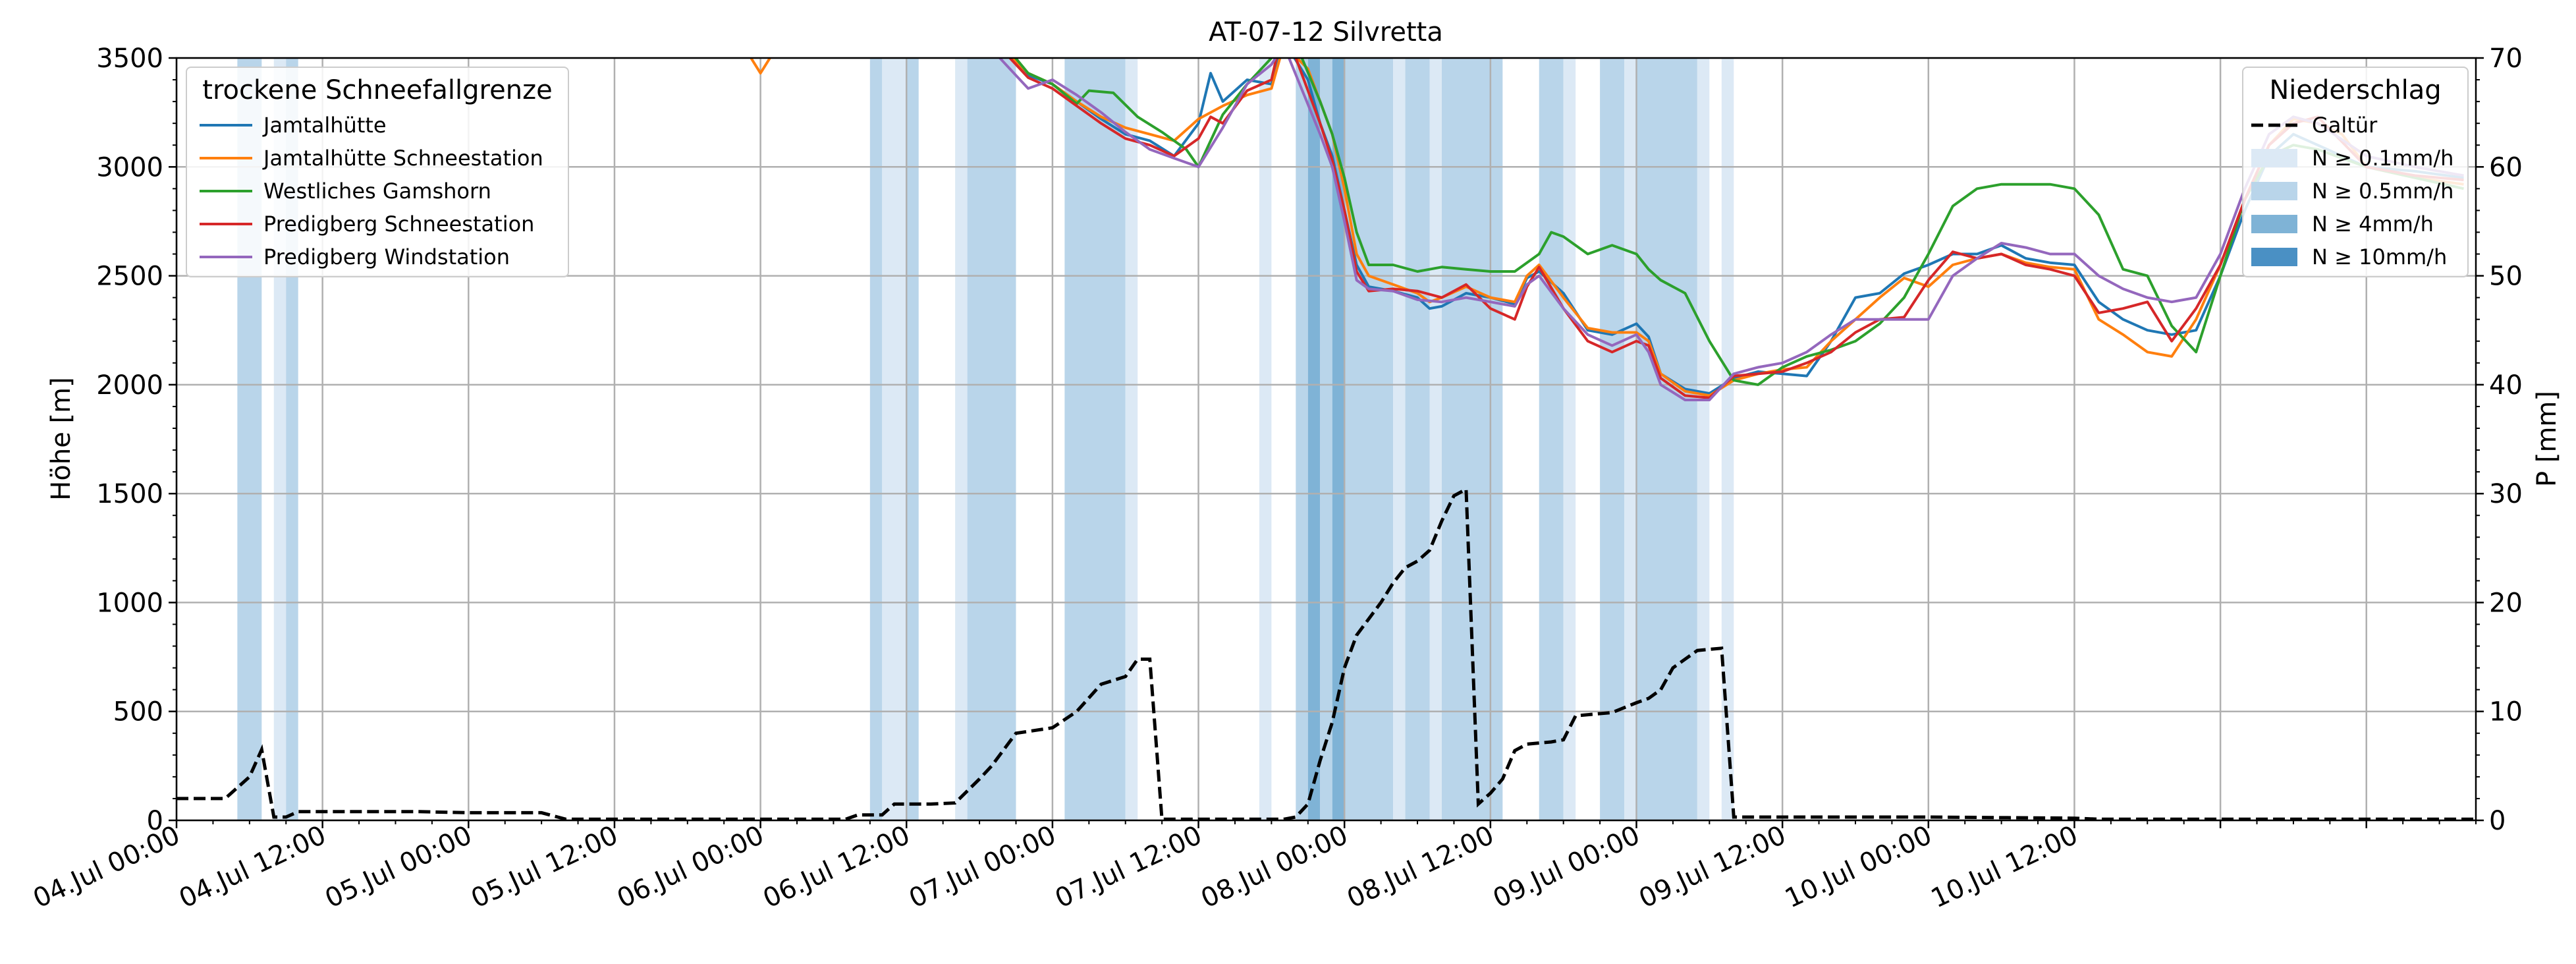 This screenshot has width=2576, height=964. Describe the element at coordinates (324, 126) in the screenshot. I see `legend-label-0: Jamtalhütte` at that location.